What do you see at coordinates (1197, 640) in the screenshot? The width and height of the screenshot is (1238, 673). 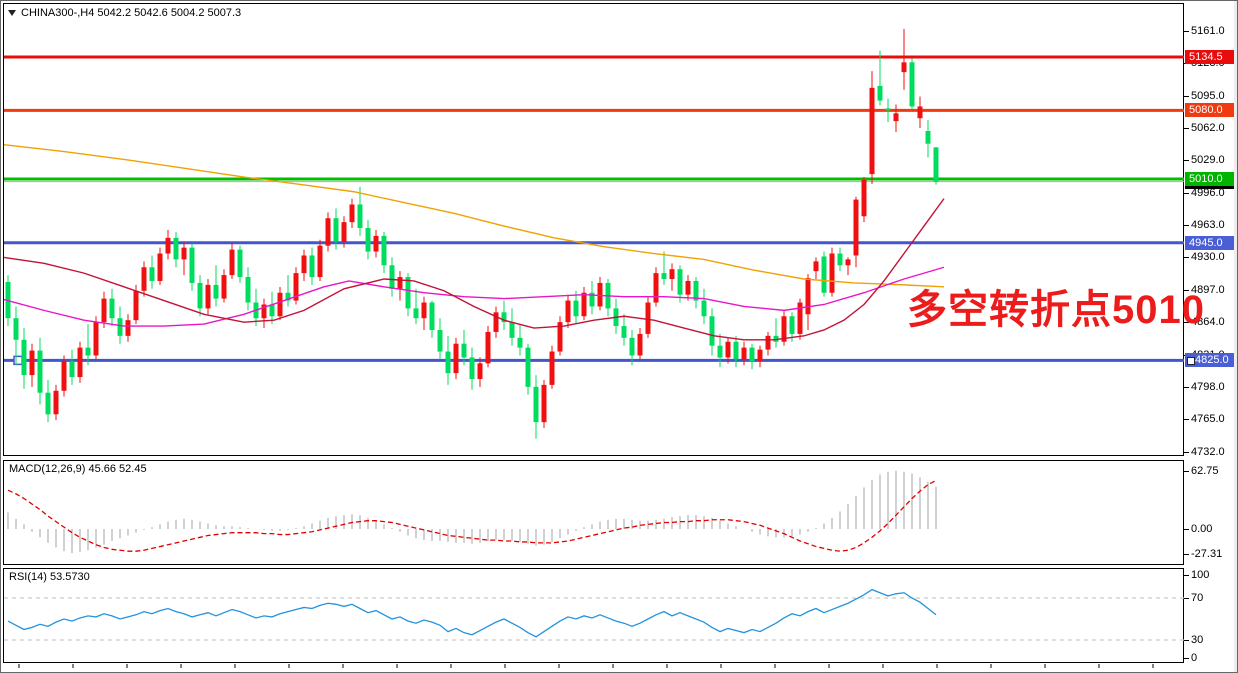 I see `rsi-label: 30` at bounding box center [1197, 640].